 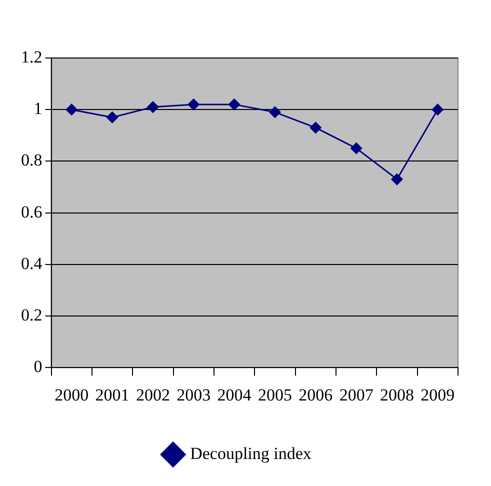 I want to click on x-tick-label: 2004, so click(x=234, y=394).